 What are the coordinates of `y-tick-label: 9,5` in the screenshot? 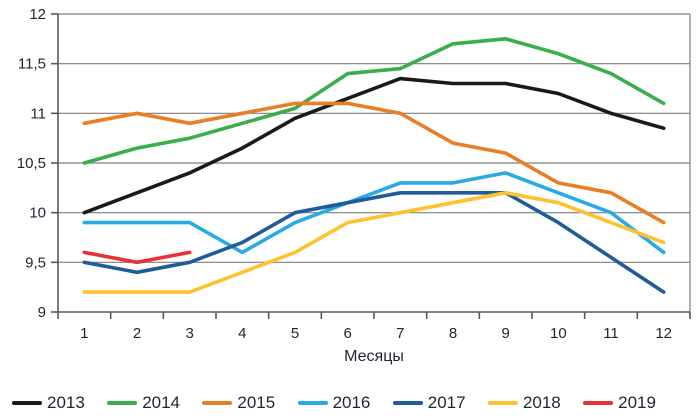 It's located at (35, 262).